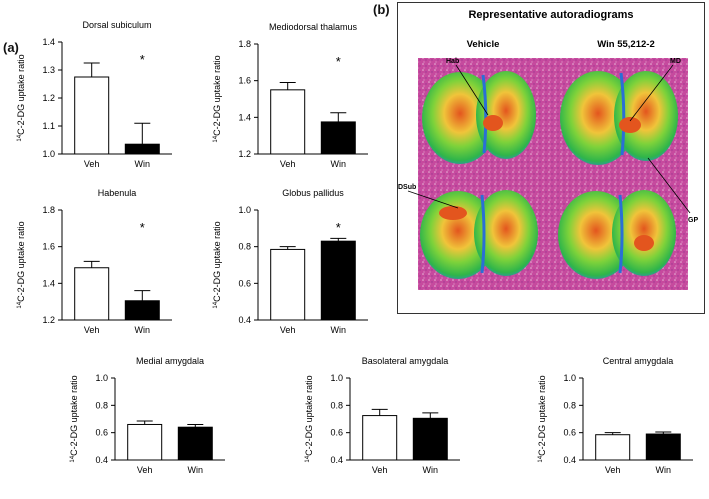 The image size is (709, 499). What do you see at coordinates (195, 443) in the screenshot?
I see `chart-5-bar-win` at bounding box center [195, 443].